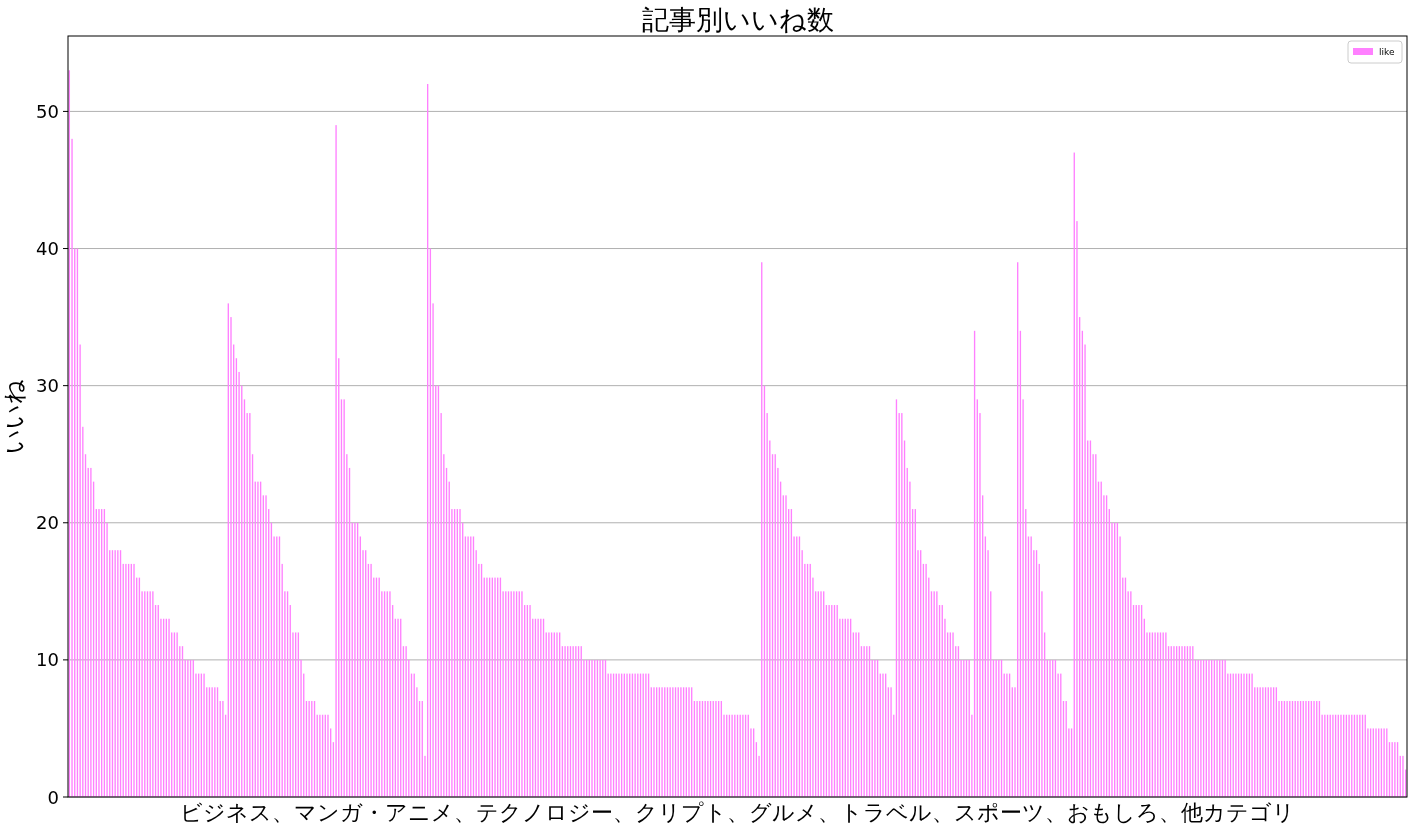 Image resolution: width=1417 pixels, height=832 pixels. Describe the element at coordinates (47, 386) in the screenshot. I see `y-tick-label: 30` at that location.